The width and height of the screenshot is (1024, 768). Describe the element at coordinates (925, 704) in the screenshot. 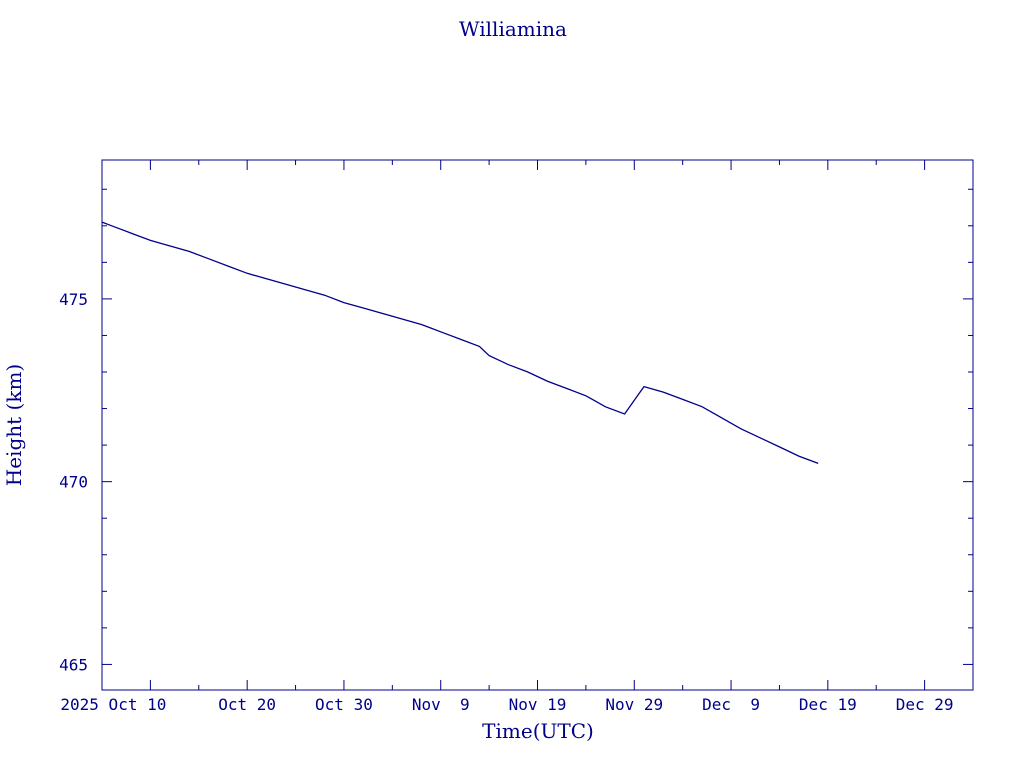

I see `x-tick-label: Dec 29` at that location.